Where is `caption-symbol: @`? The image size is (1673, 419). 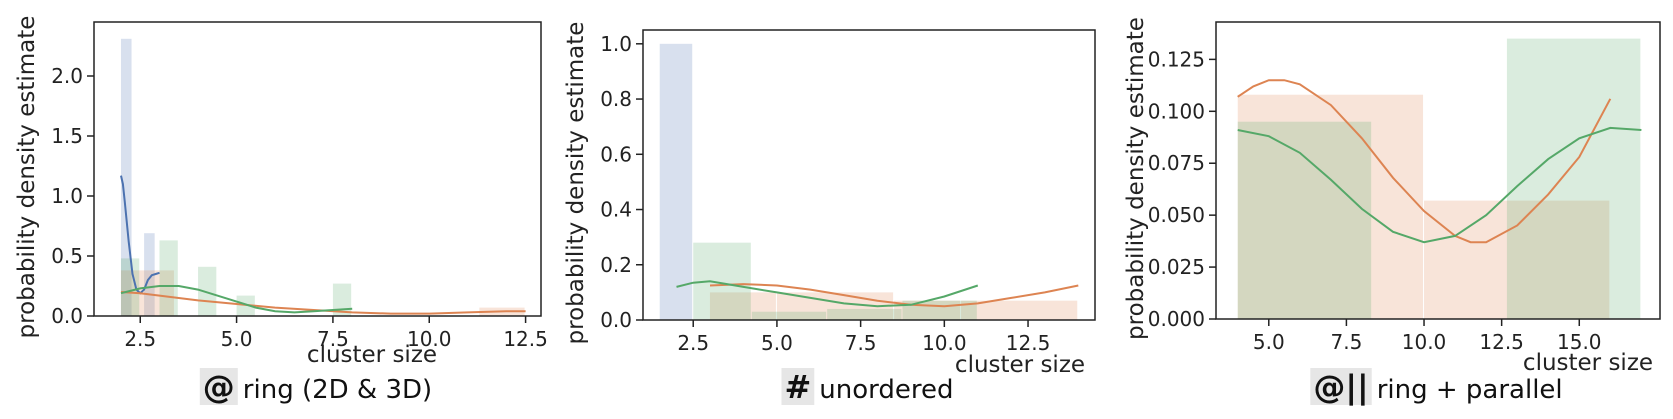 caption-symbol: @ is located at coordinates (219, 387).